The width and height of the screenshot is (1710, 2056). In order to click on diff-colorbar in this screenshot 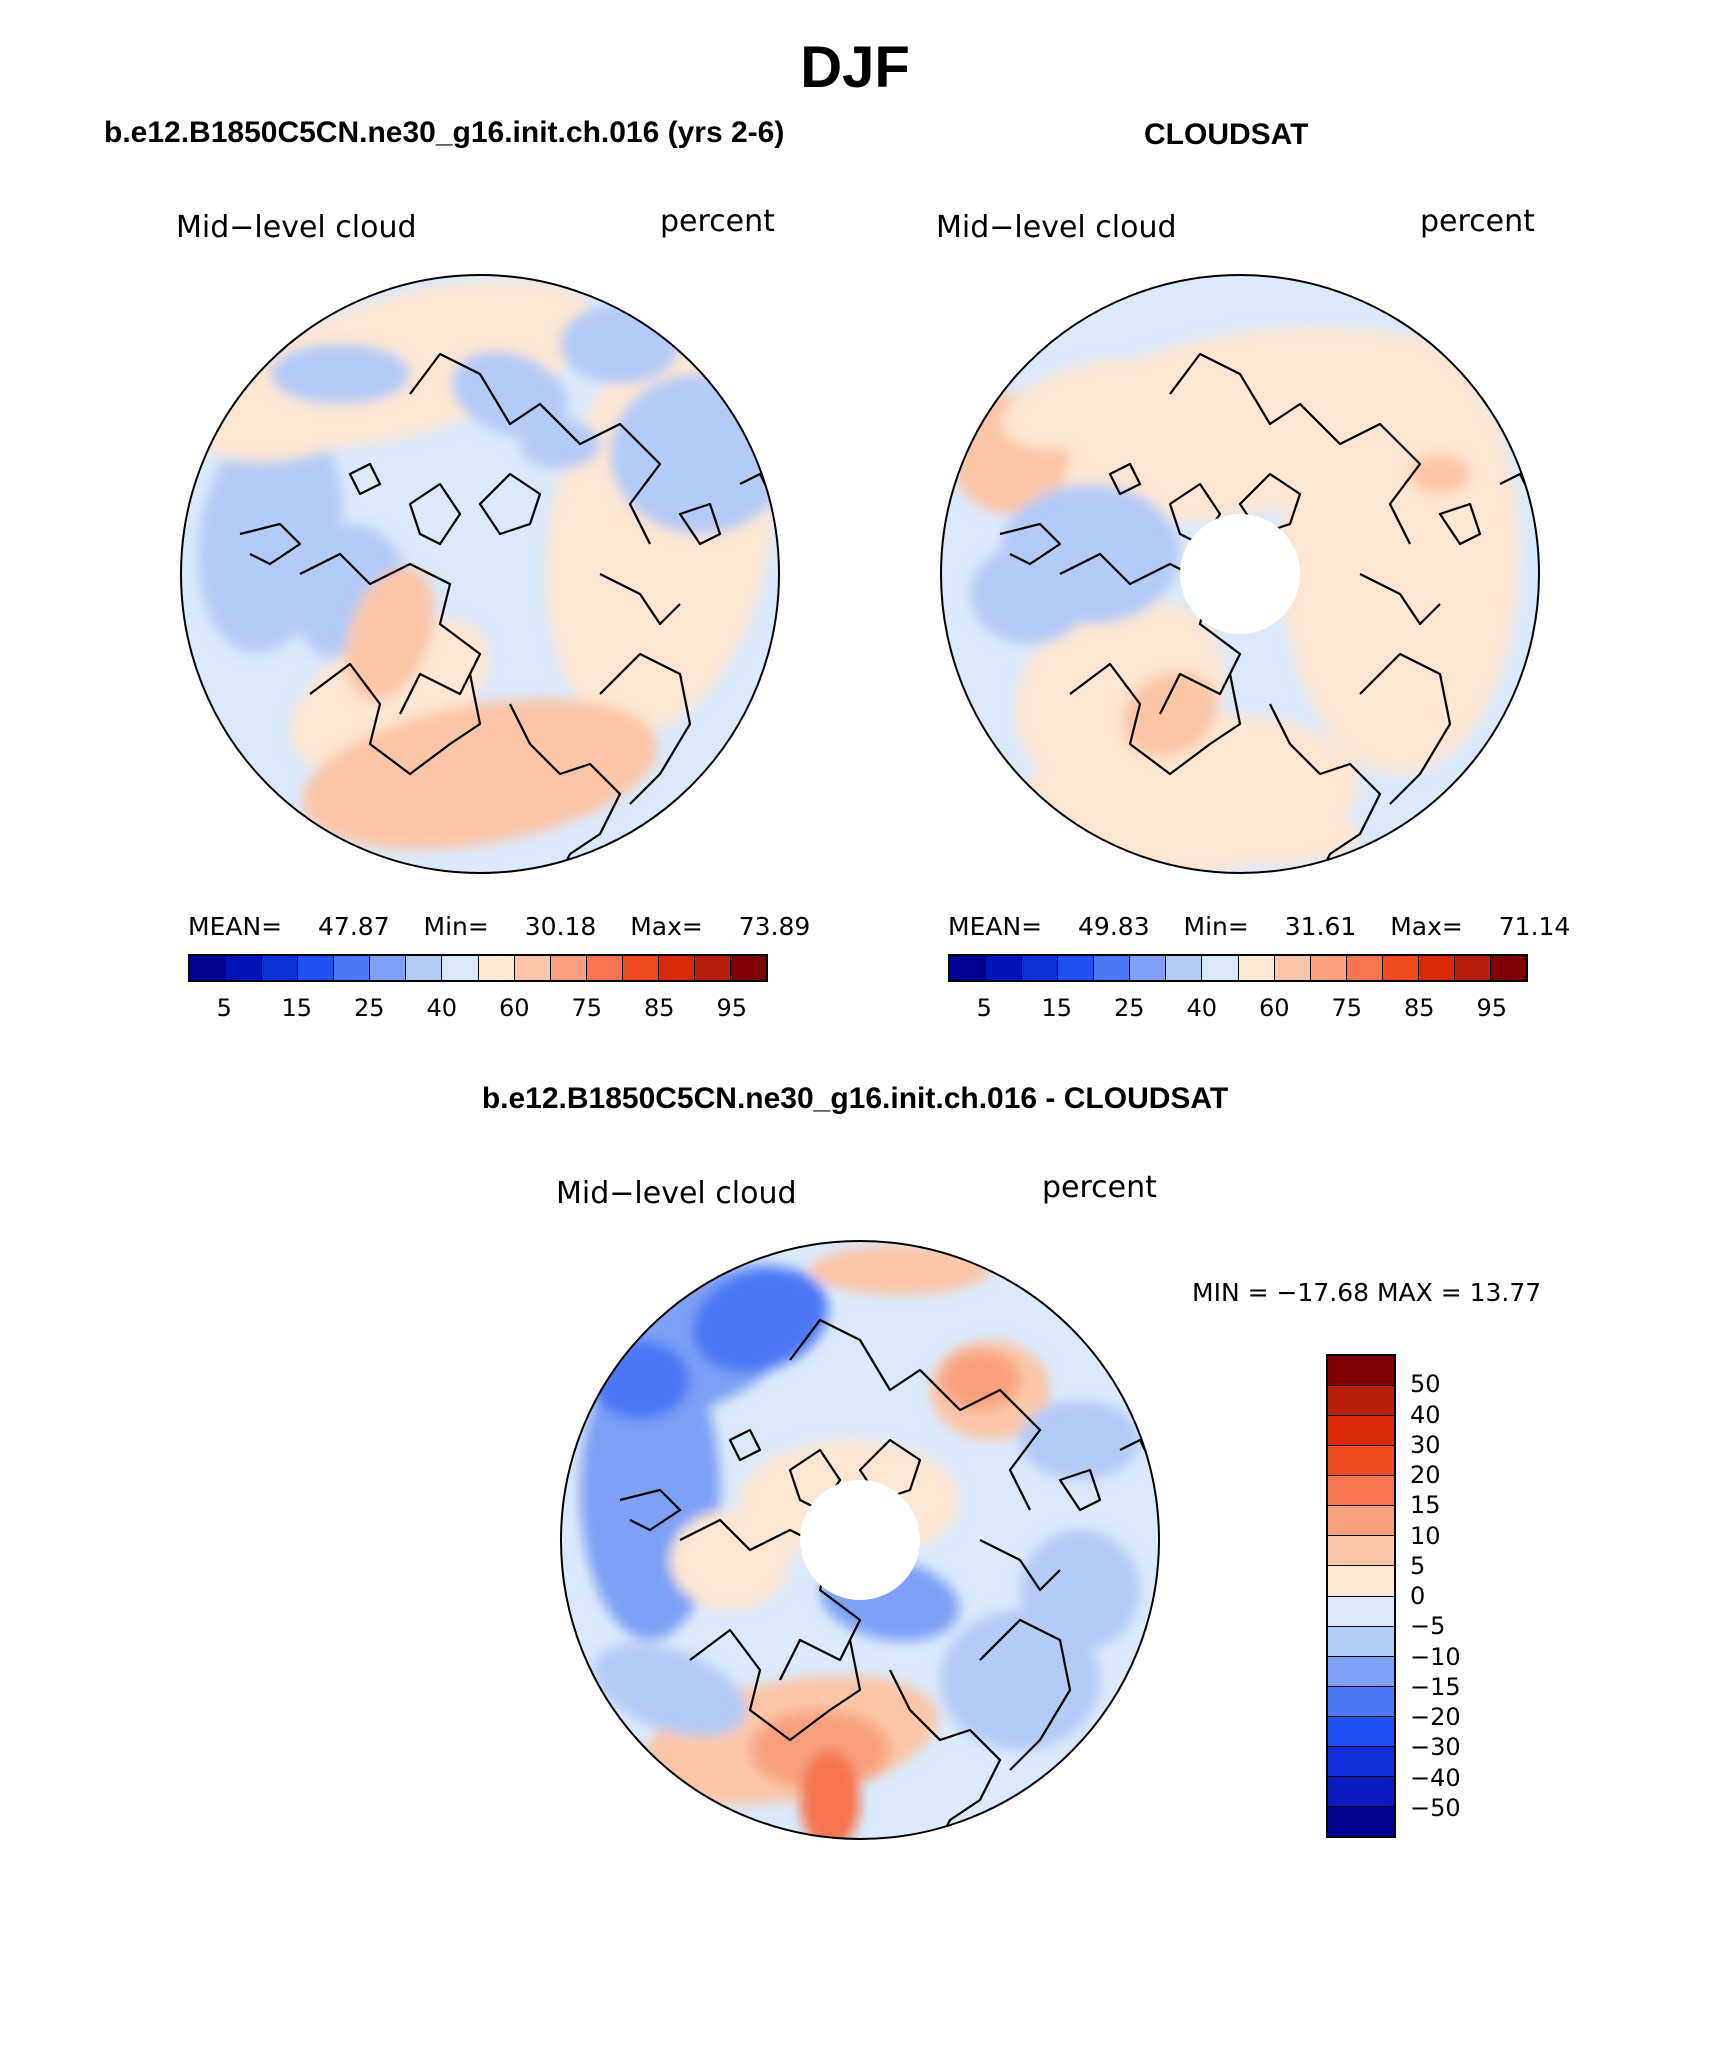, I will do `click(1361, 1596)`.